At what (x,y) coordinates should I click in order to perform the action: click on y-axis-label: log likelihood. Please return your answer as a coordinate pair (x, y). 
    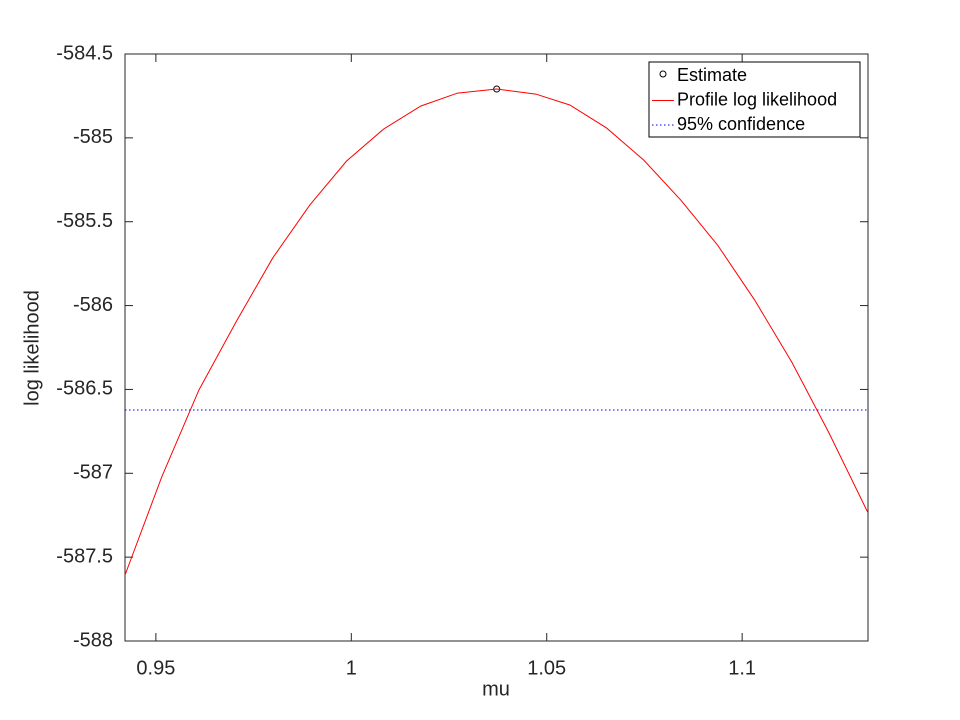
    Looking at the image, I should click on (32, 348).